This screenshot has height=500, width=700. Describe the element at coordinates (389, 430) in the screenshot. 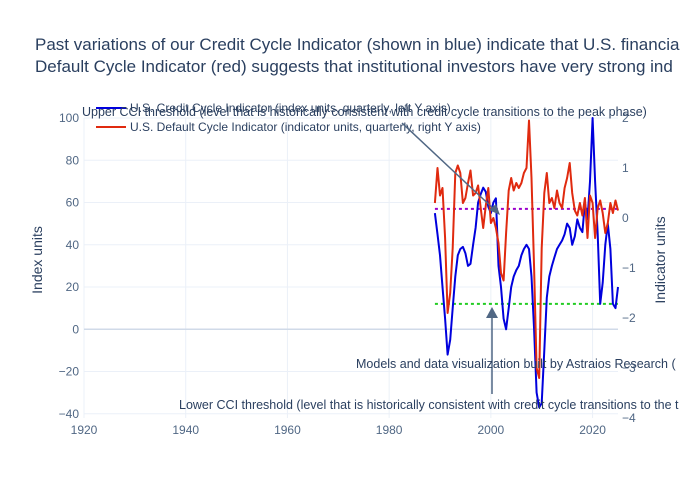

I see `x-tick-label: 1980` at that location.